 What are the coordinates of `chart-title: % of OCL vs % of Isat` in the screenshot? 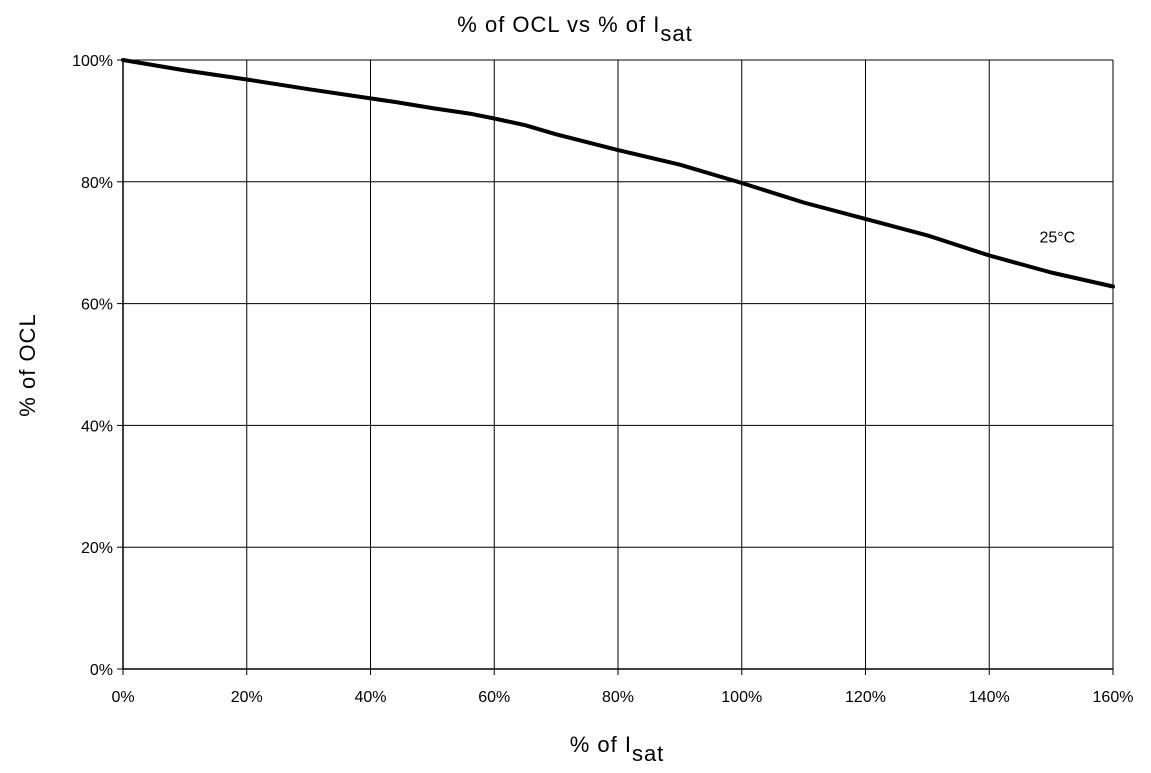 It's located at (574, 29).